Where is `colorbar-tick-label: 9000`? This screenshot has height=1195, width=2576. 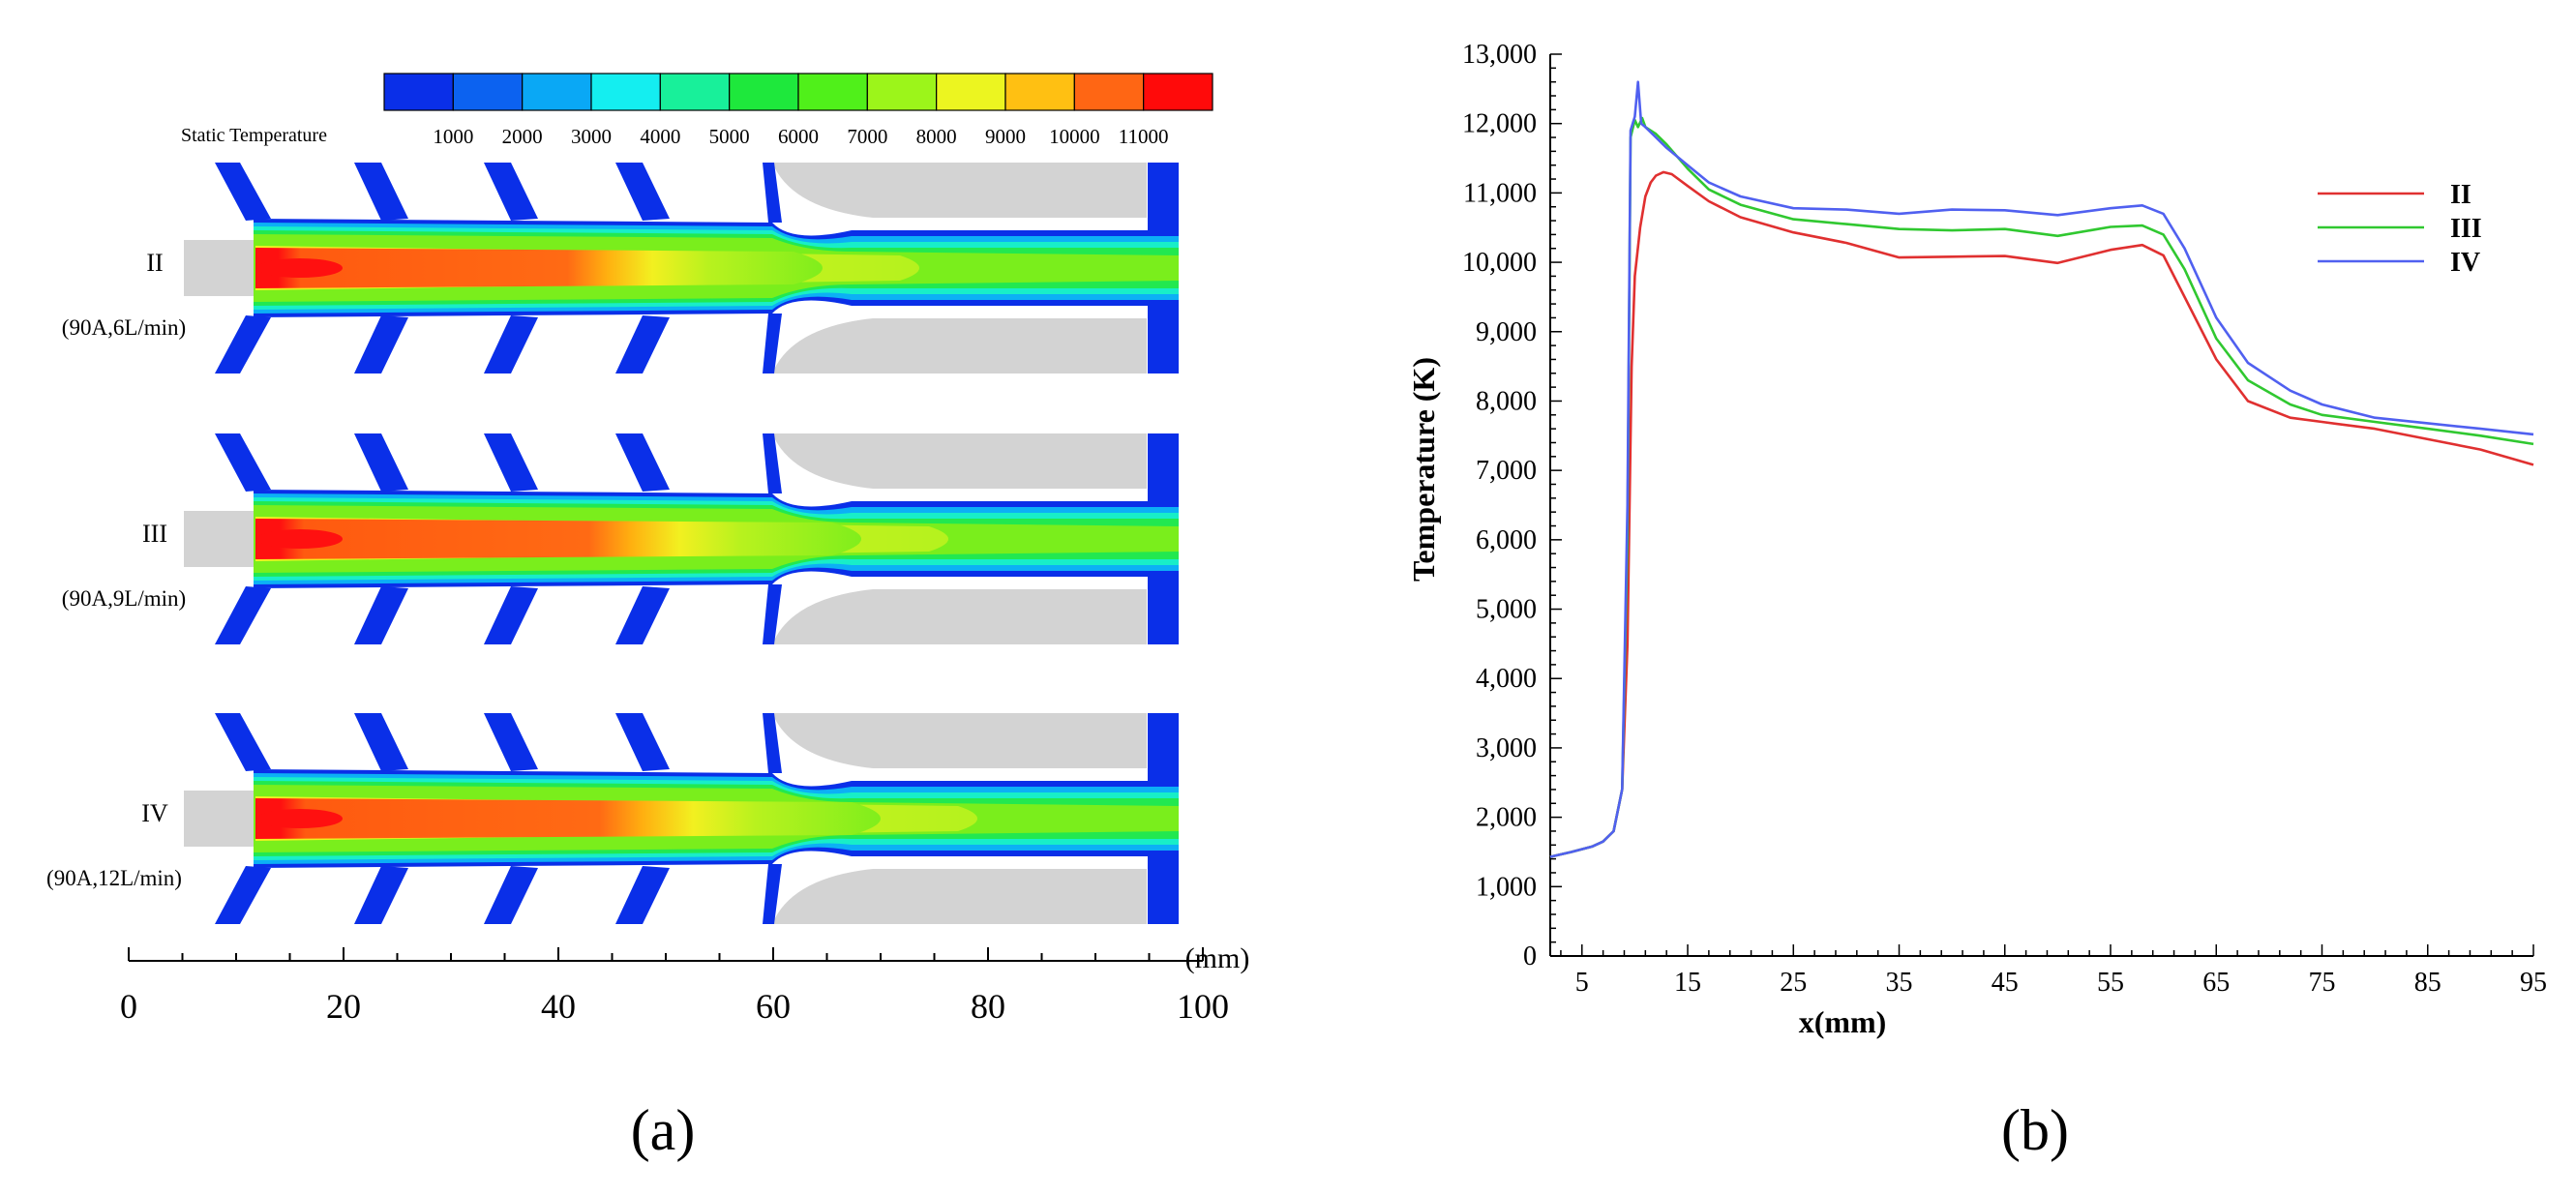 colorbar-tick-label: 9000 is located at coordinates (1005, 137).